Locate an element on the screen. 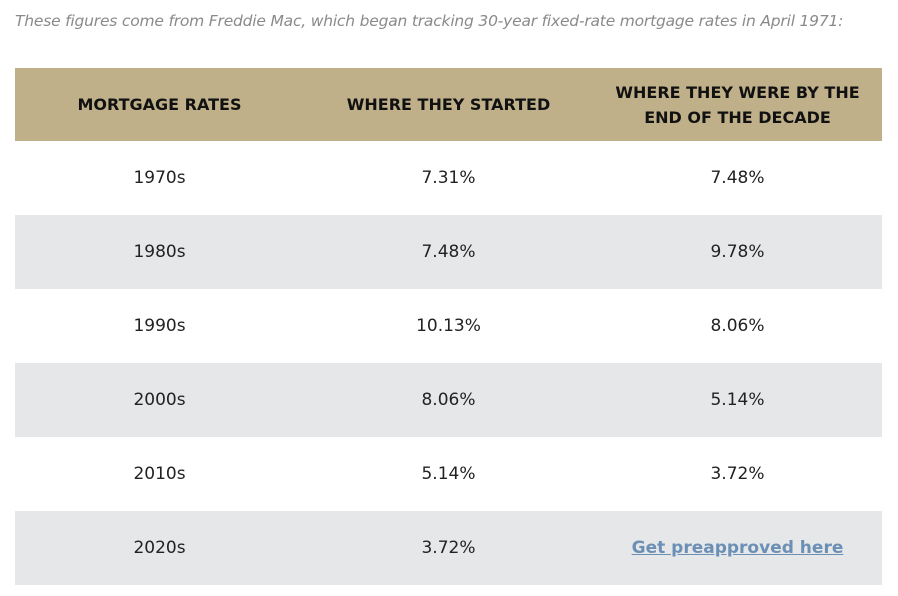 Image resolution: width=898 pixels, height=596 pixels. column-header: WHERE THEY STARTED is located at coordinates (448, 104).